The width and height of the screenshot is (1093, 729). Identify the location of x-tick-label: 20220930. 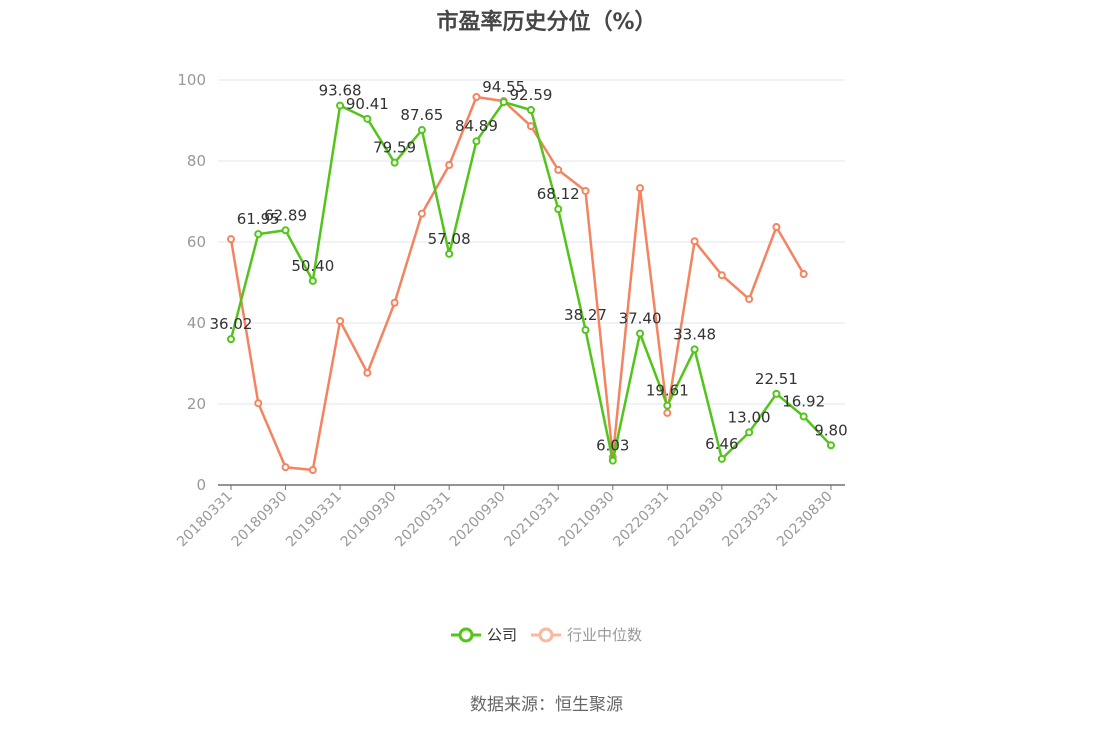
(696, 520).